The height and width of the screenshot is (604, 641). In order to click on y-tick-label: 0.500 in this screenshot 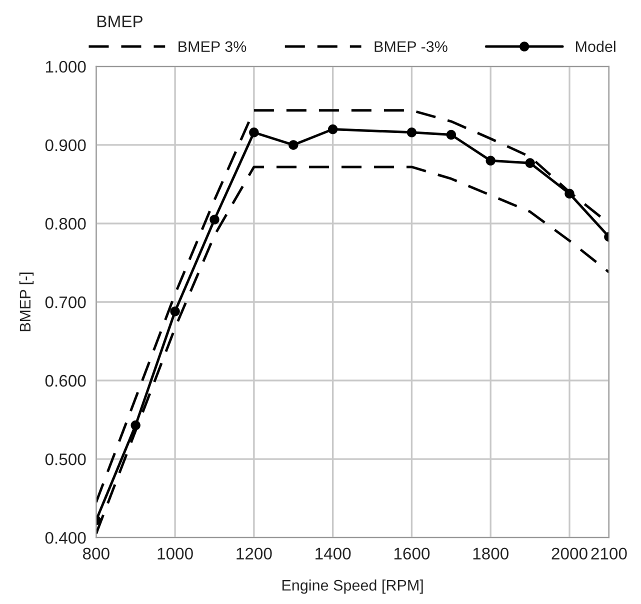, I will do `click(65, 459)`.